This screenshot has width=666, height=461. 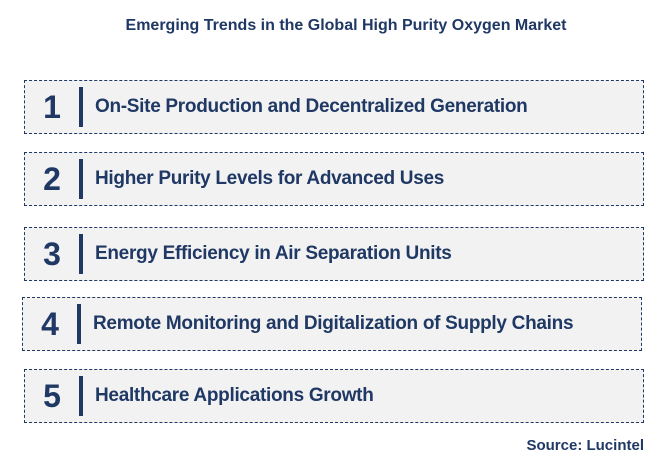 I want to click on trend-label: Higher Purity Levels for Advanced Uses, so click(x=270, y=178).